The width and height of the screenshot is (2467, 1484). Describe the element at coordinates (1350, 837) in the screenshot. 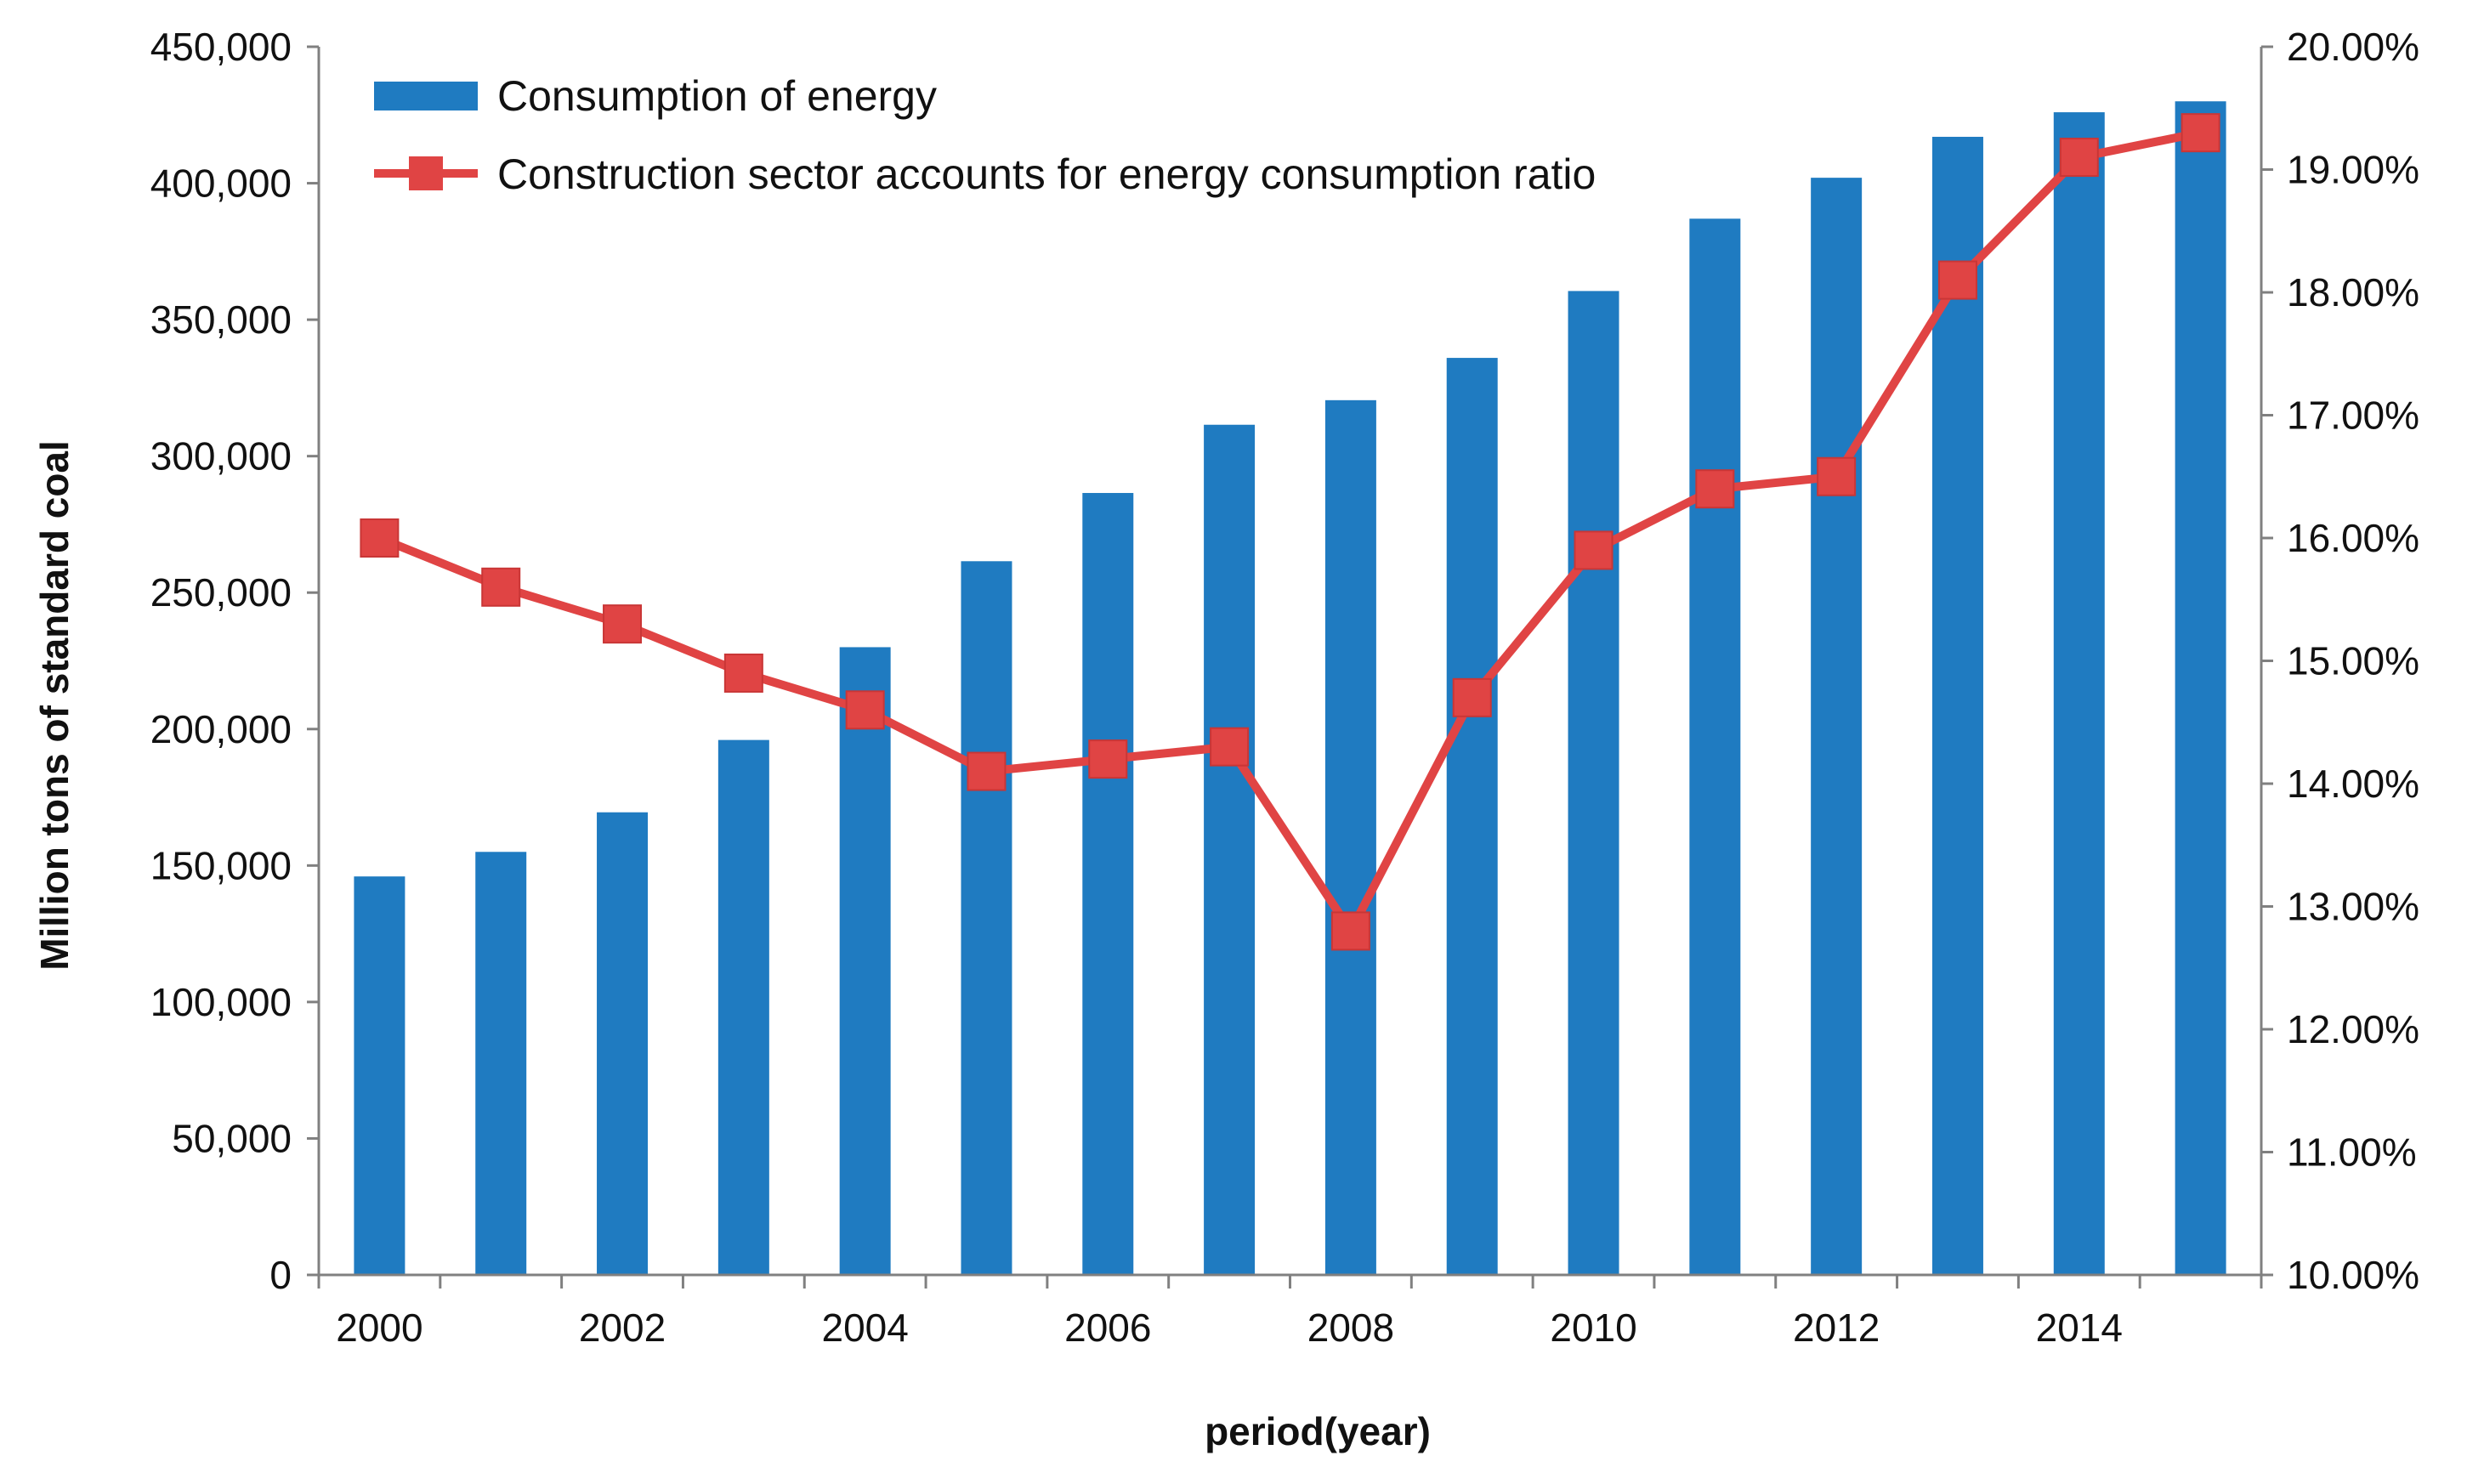

I see `bar-2008` at that location.